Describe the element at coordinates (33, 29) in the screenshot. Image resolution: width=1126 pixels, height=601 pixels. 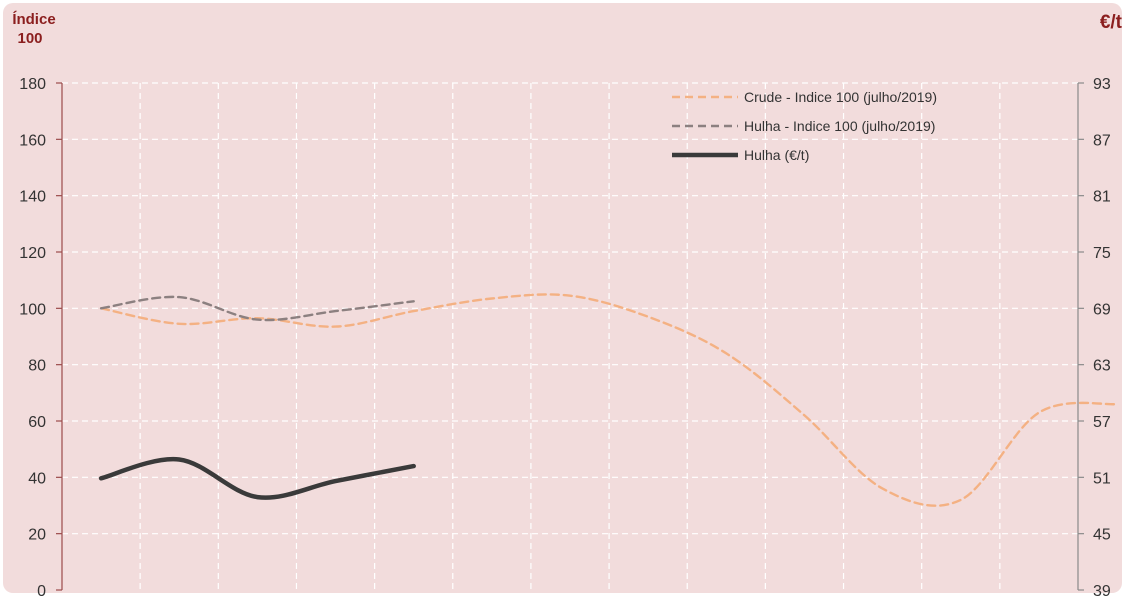
I see `y-left-axis-title: Índice 100` at that location.